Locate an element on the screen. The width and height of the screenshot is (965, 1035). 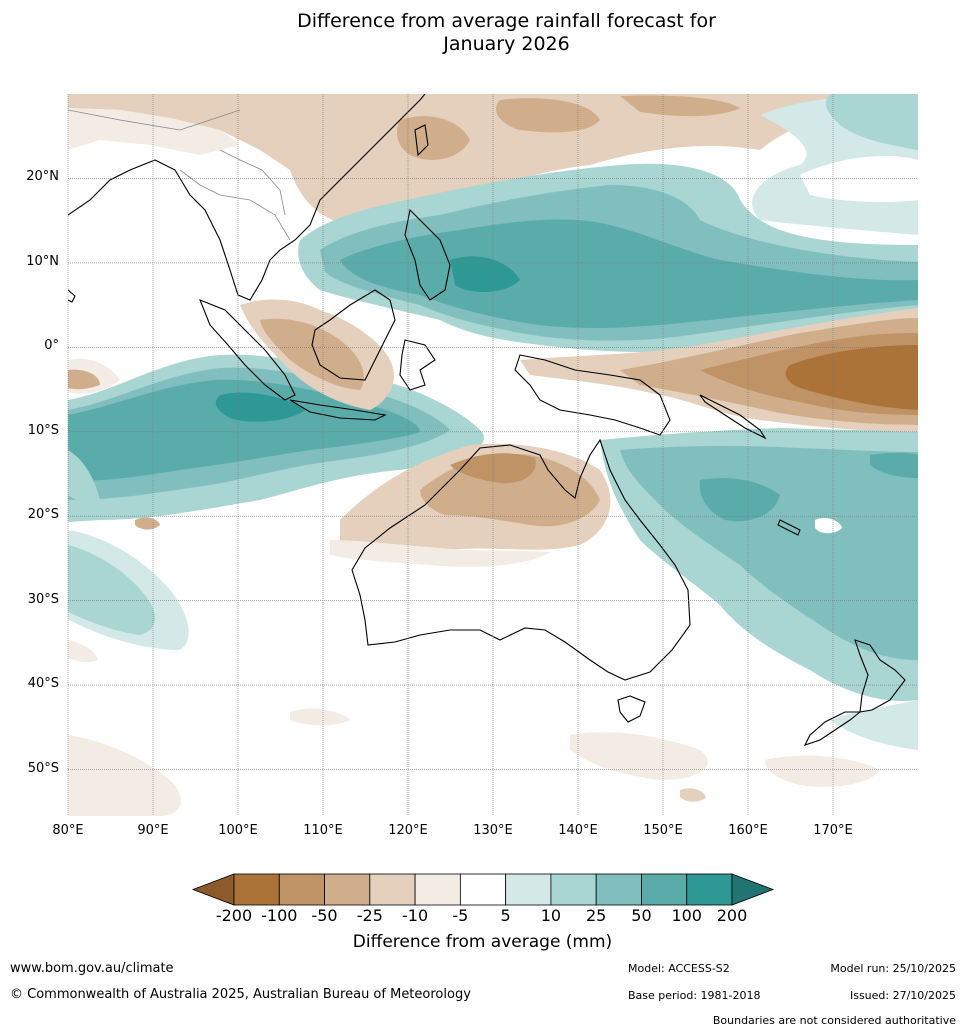
colorbar-tick-label: -10 is located at coordinates (415, 915).